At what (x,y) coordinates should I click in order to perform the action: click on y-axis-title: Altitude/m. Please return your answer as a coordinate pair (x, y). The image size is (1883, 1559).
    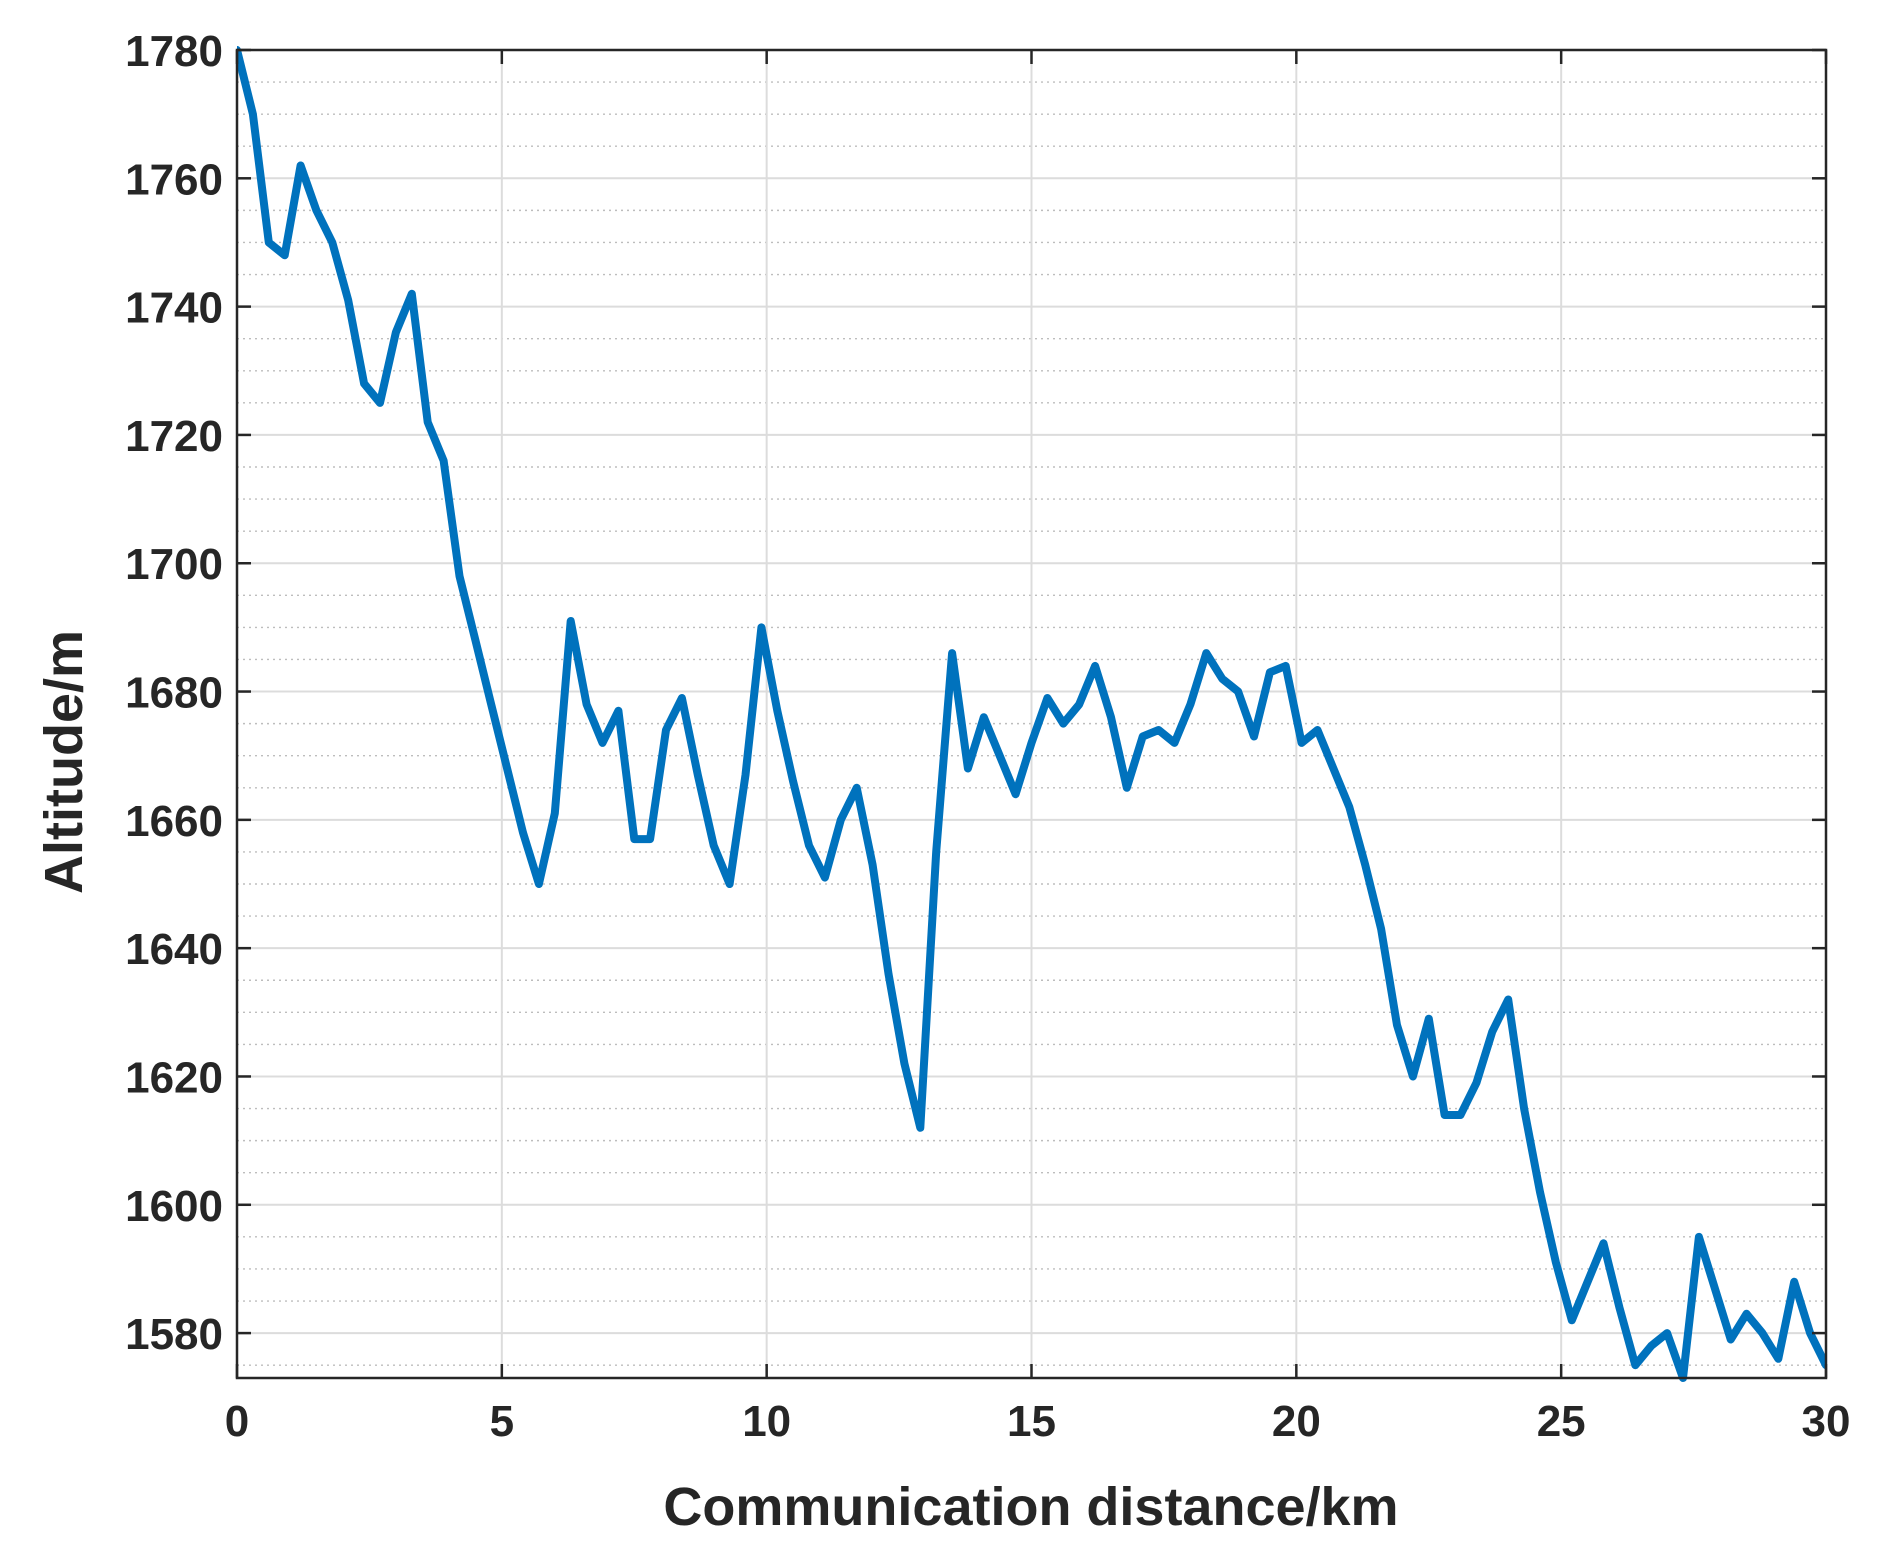
    Looking at the image, I should click on (64, 762).